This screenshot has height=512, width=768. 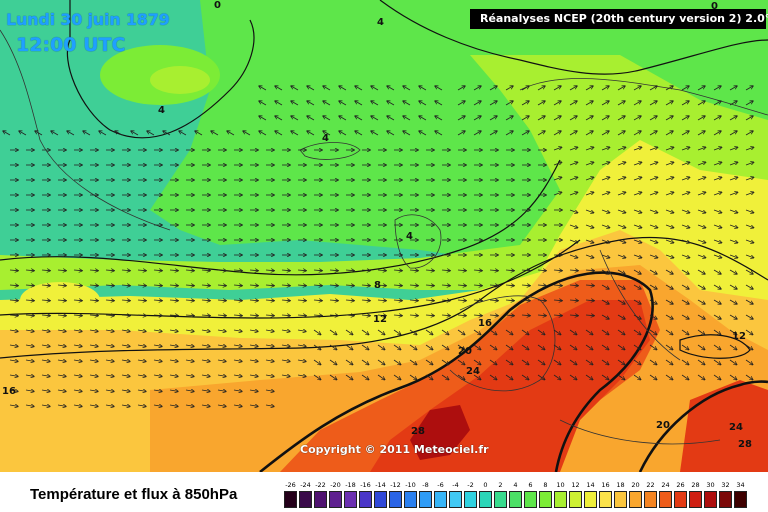 What do you see at coordinates (410, 485) in the screenshot?
I see `legend-tick-label: -10` at bounding box center [410, 485].